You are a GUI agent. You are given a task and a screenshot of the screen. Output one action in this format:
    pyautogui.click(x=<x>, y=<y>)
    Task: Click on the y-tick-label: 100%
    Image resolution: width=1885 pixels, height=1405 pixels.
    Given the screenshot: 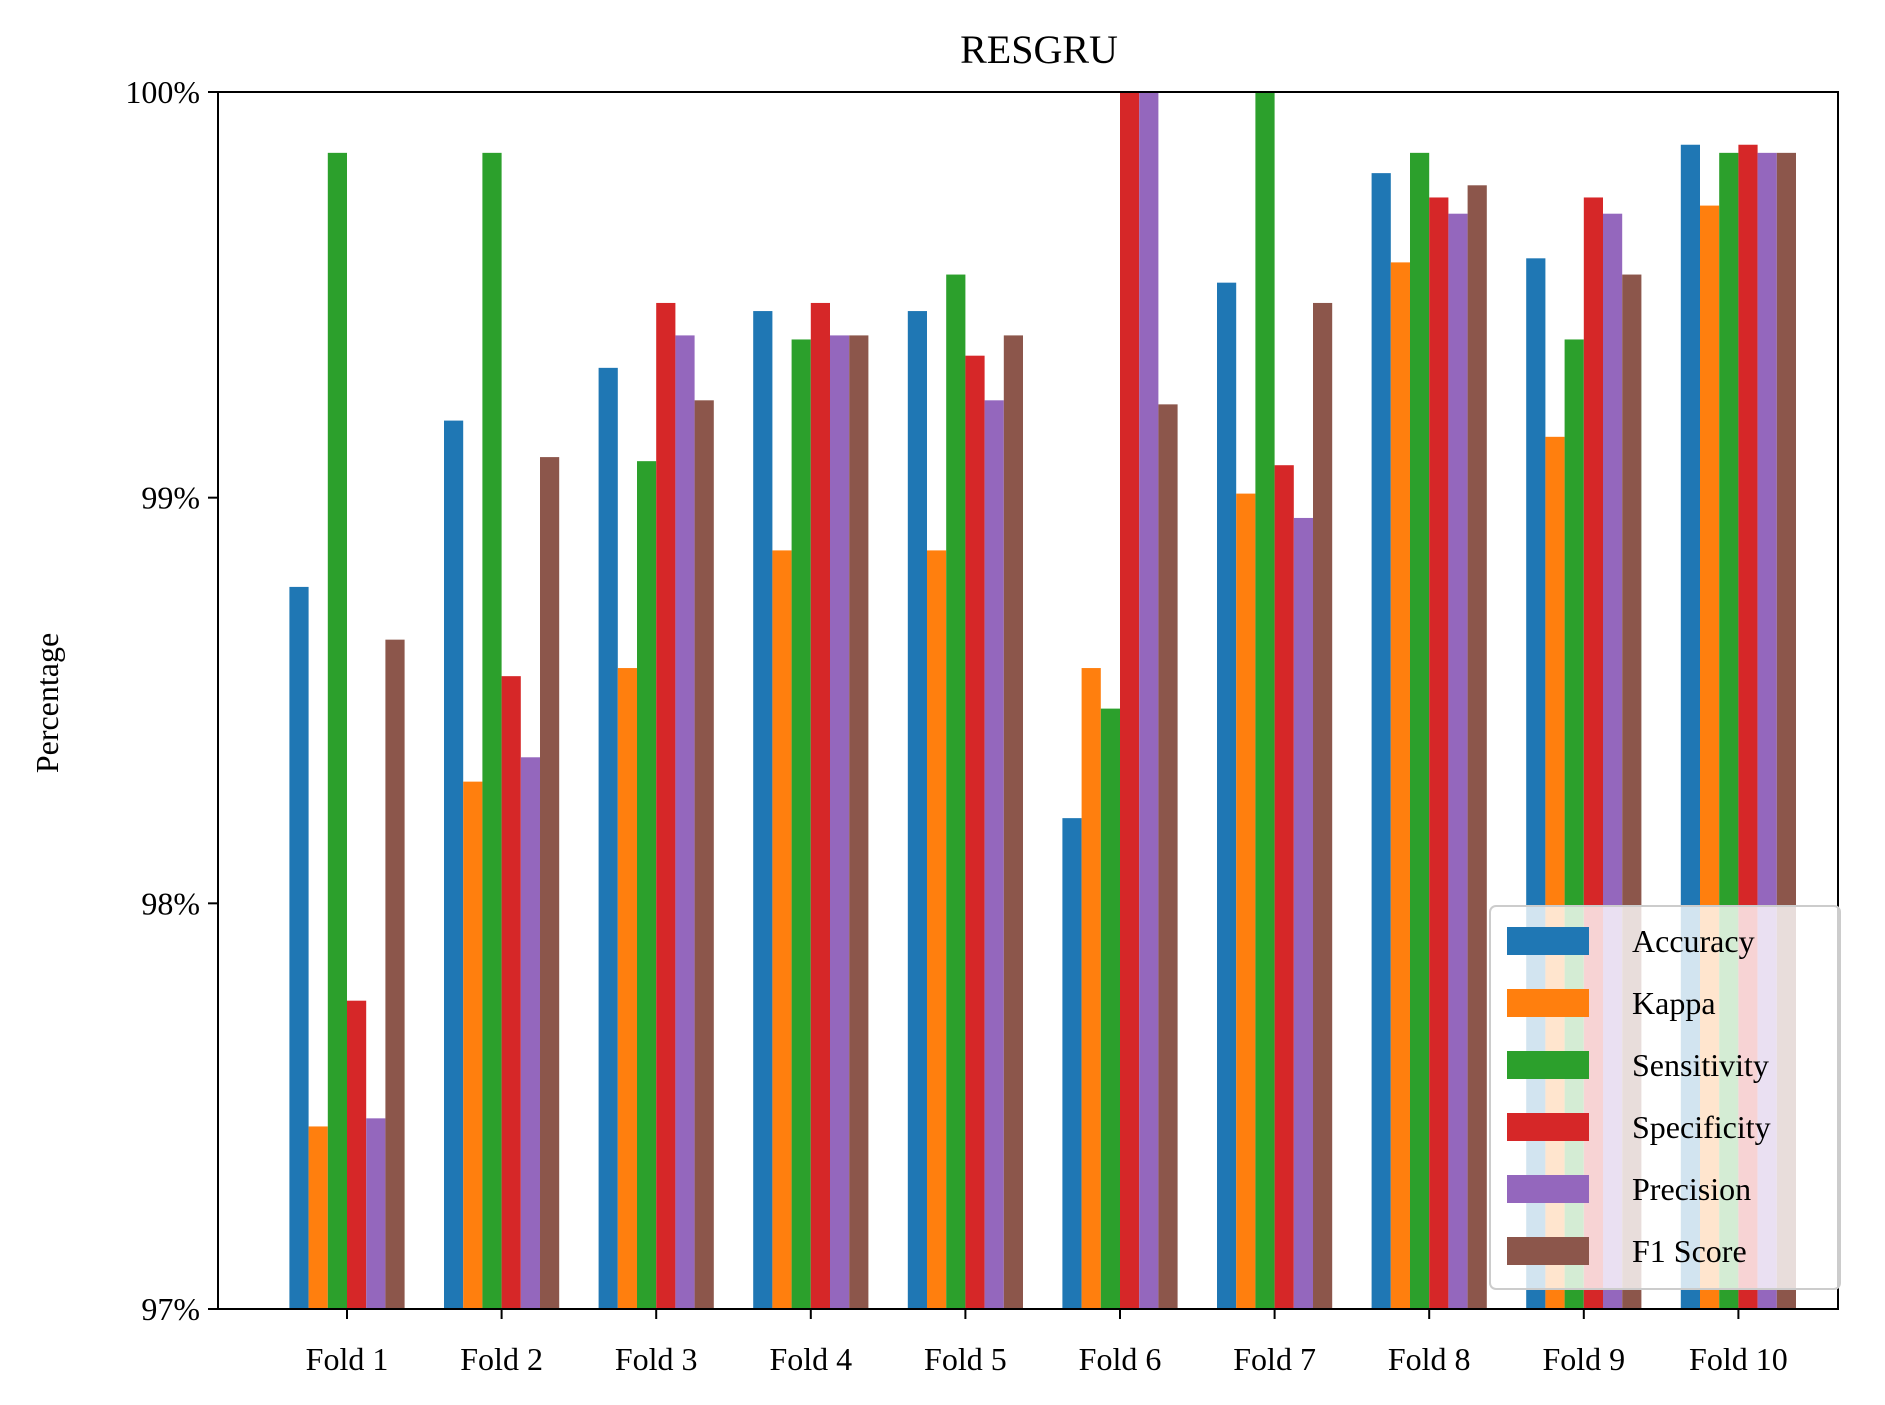 What is the action you would take?
    pyautogui.click(x=162, y=92)
    